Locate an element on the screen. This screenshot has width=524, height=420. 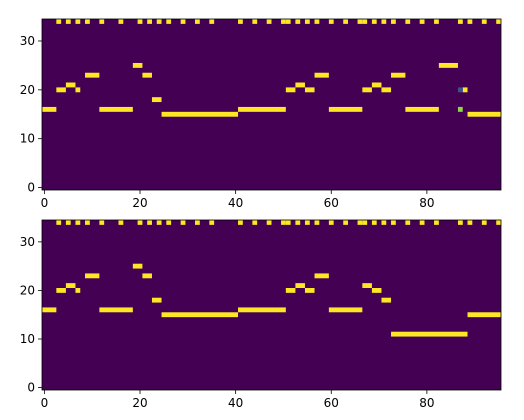
y-tick-label: 20 is located at coordinates (27, 90).